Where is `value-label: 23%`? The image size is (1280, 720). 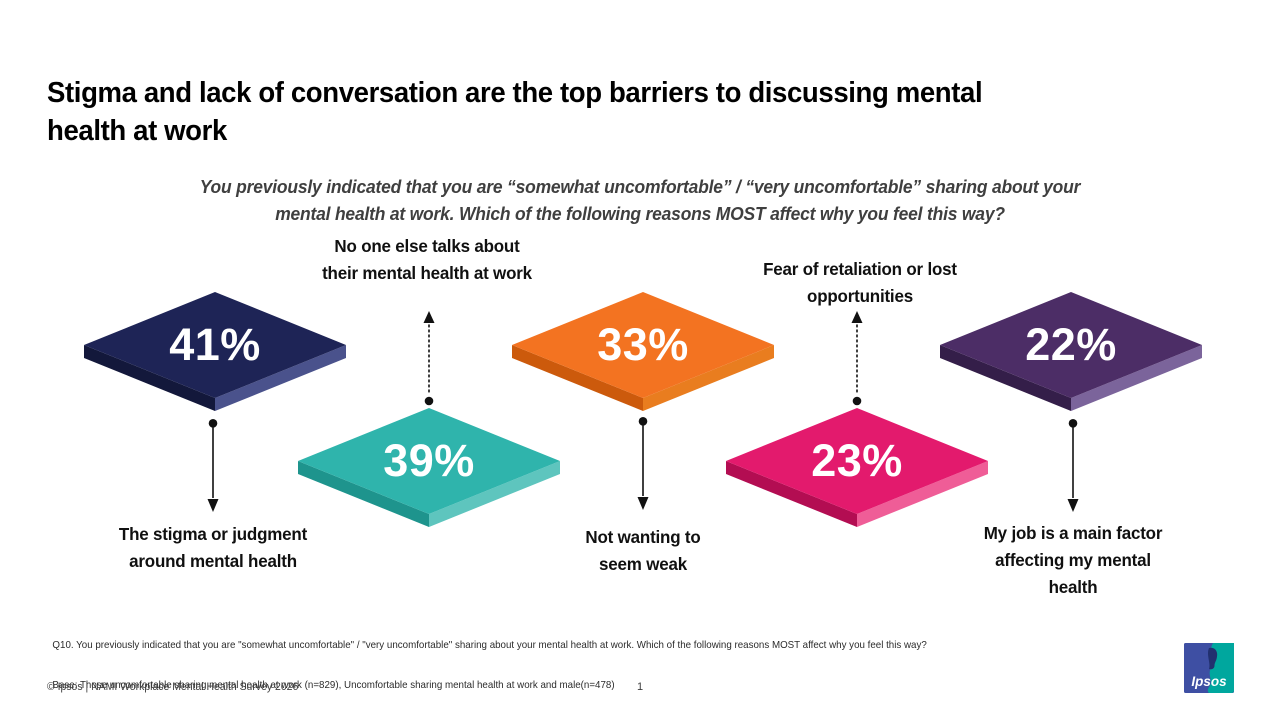 value-label: 23% is located at coordinates (857, 460).